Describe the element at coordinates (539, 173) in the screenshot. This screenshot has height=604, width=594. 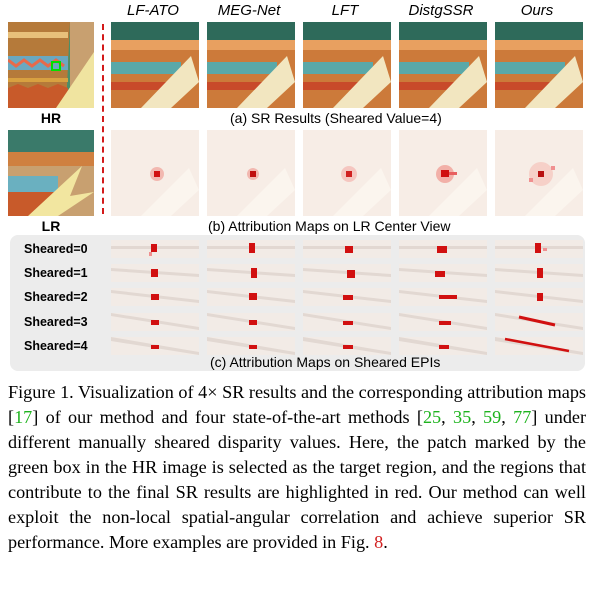
I see `attribution-map-ours` at that location.